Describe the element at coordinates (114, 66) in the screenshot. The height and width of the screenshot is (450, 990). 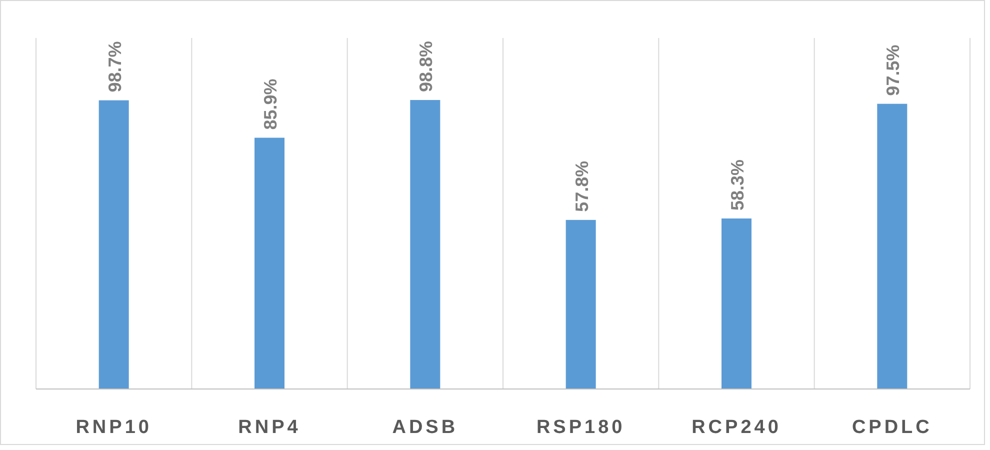
I see `data-label: 98.7%` at that location.